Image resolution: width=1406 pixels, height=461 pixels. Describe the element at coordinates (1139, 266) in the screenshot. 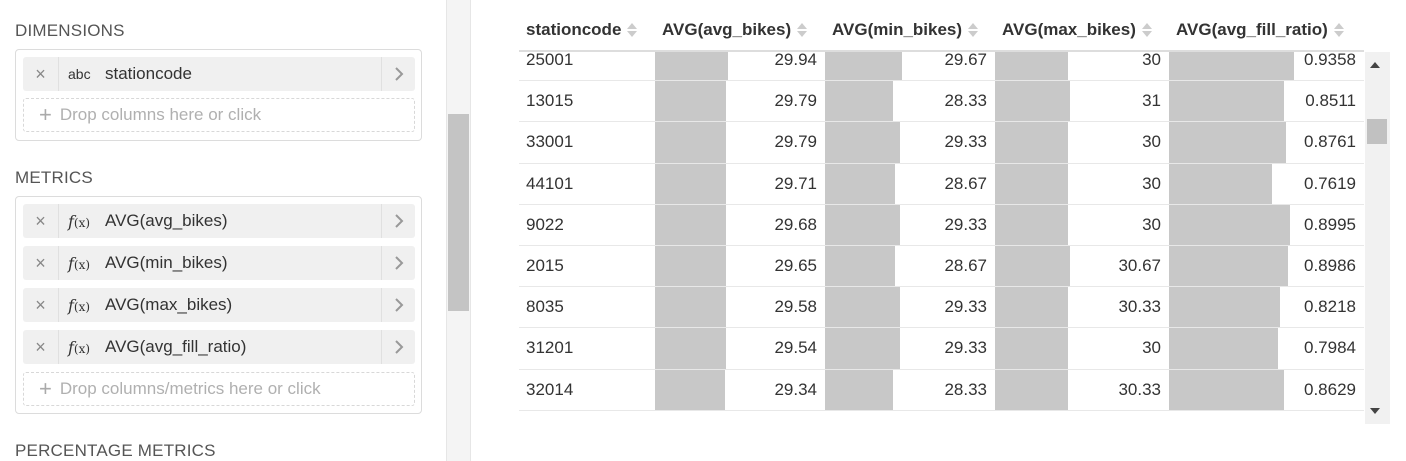

I see `cell-value: 30.67` at that location.